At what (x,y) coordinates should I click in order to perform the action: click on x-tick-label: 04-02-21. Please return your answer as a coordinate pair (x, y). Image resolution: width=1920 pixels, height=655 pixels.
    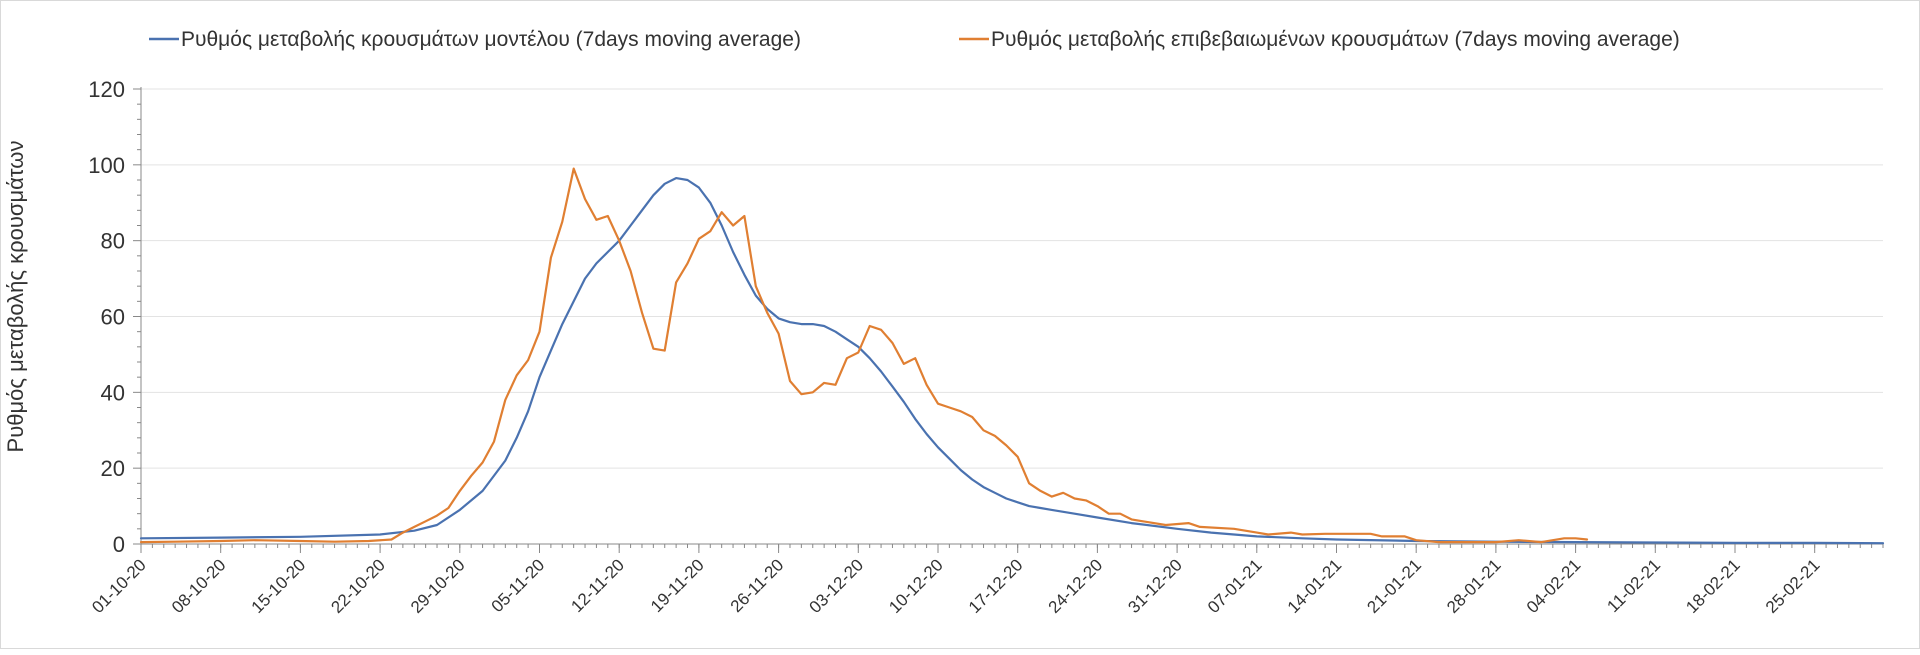
    Looking at the image, I should click on (1554, 586).